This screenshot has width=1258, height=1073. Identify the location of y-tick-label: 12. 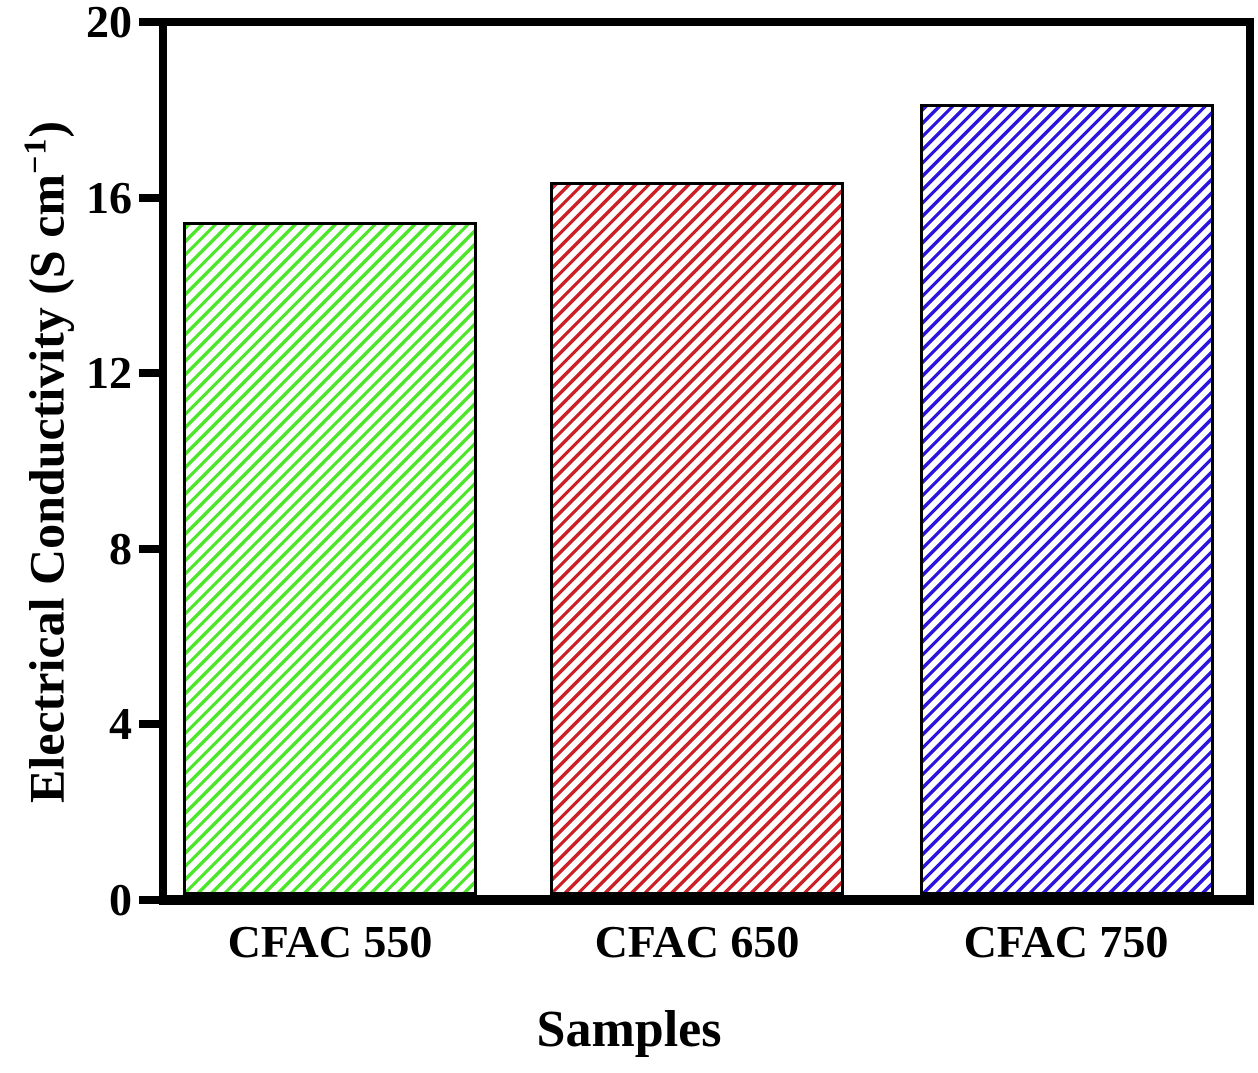
(109, 373).